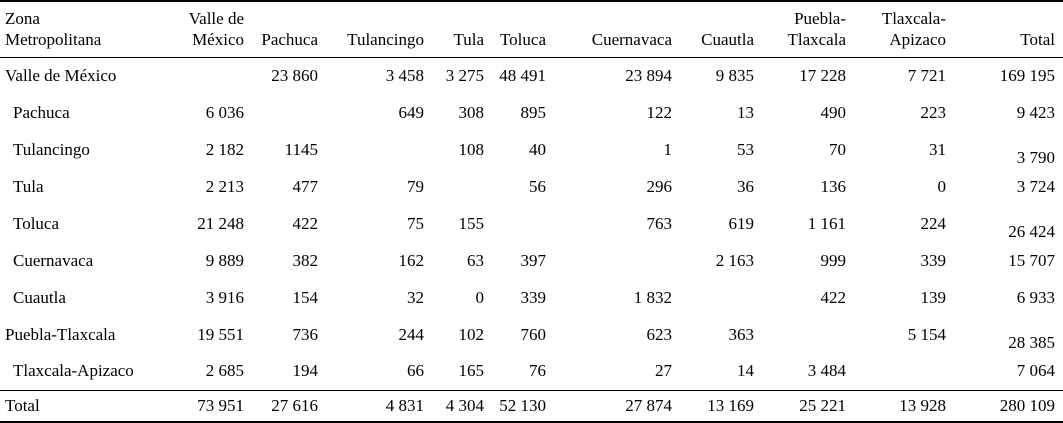 The height and width of the screenshot is (423, 1063). I want to click on data-cell: 70, so click(837, 149).